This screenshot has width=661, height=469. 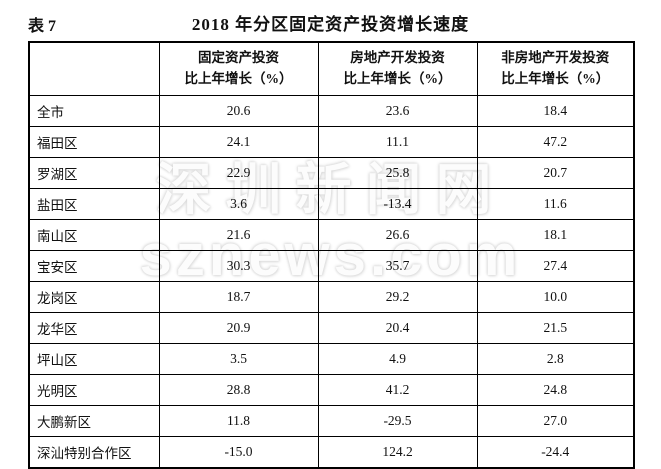 I want to click on value-cell: 29.2, so click(x=397, y=297).